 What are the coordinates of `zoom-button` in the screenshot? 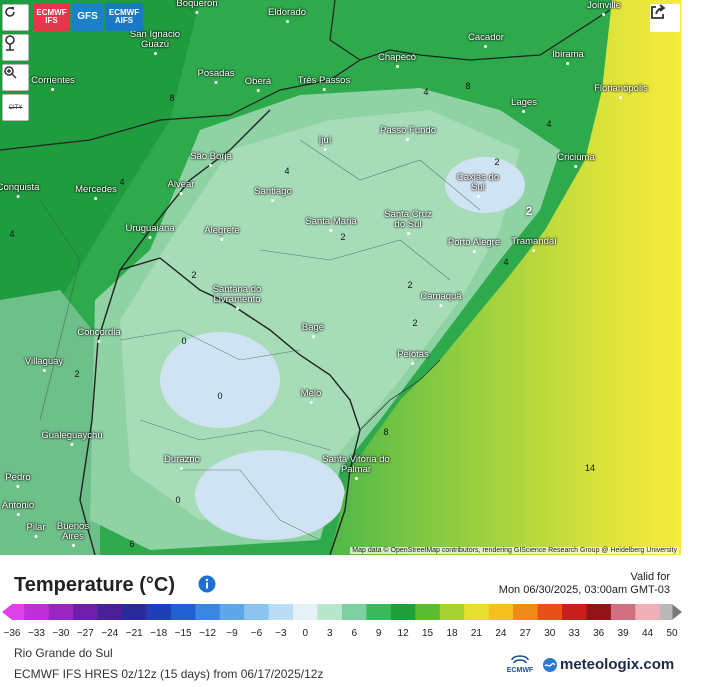 It's located at (15, 77).